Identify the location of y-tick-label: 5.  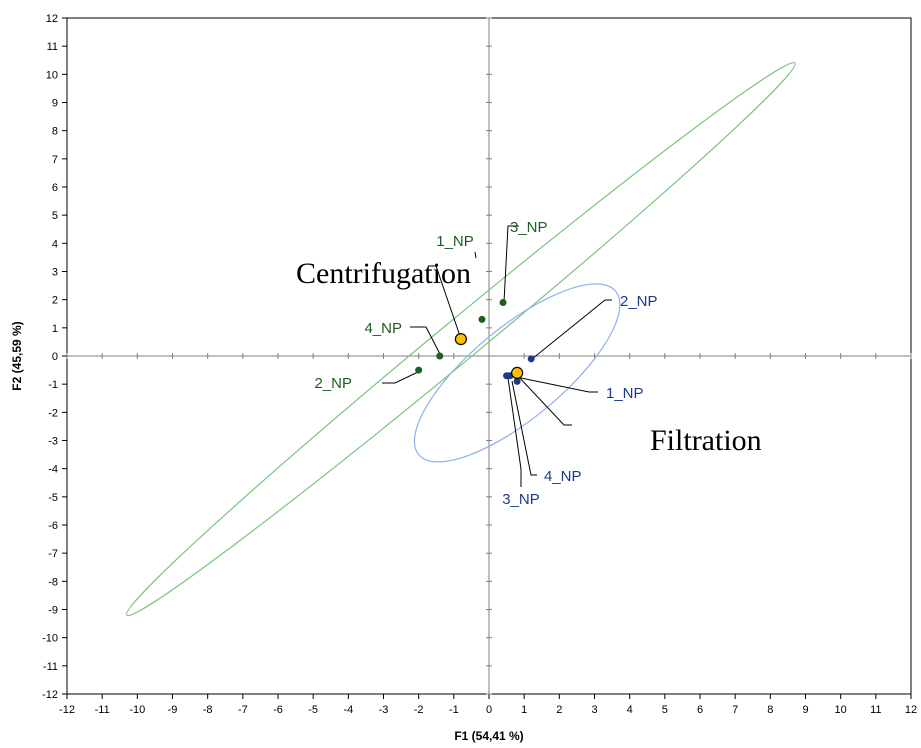
(55, 216).